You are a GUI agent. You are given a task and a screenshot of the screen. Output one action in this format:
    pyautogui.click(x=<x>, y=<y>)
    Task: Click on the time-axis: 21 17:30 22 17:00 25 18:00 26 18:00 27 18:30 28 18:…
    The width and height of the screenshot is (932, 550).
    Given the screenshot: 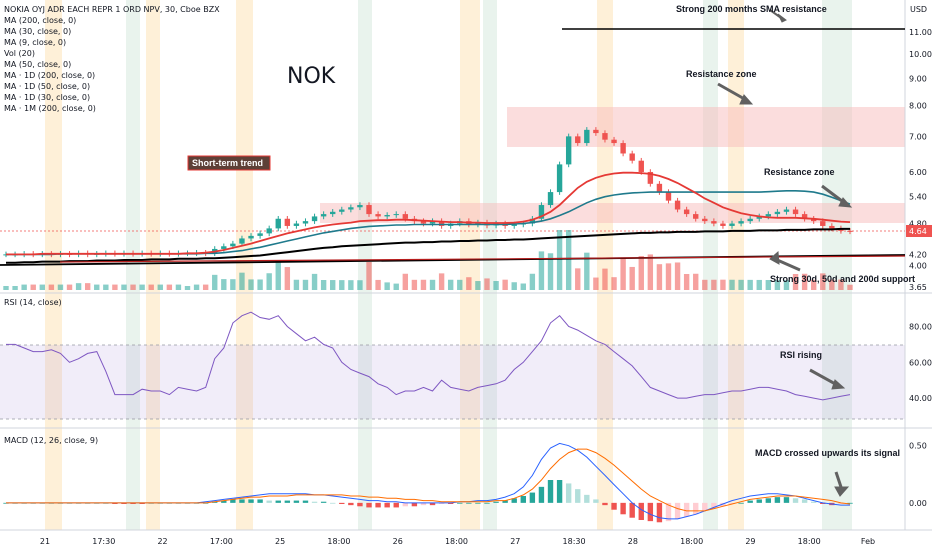 What is the action you would take?
    pyautogui.click(x=457, y=541)
    